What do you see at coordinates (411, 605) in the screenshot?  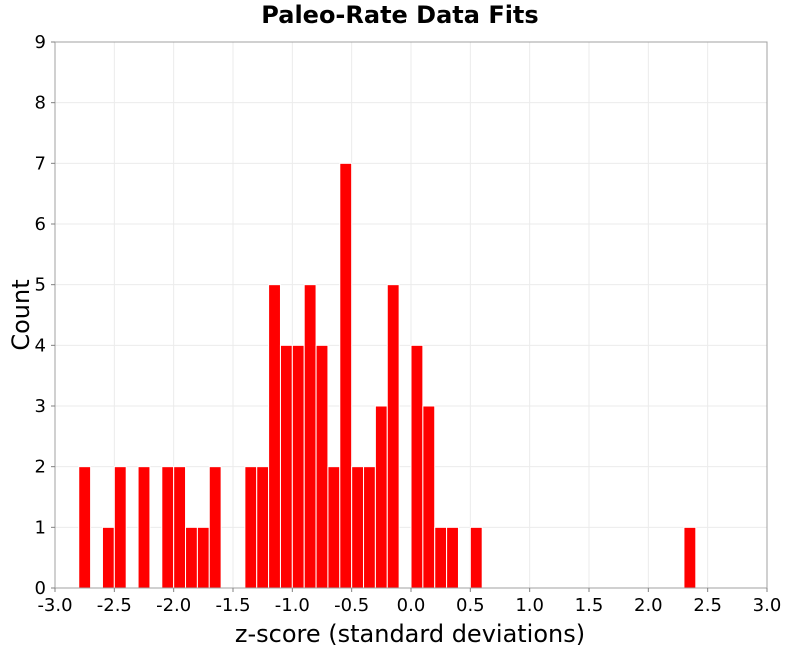 I see `x-tick-label: 0.0` at bounding box center [411, 605].